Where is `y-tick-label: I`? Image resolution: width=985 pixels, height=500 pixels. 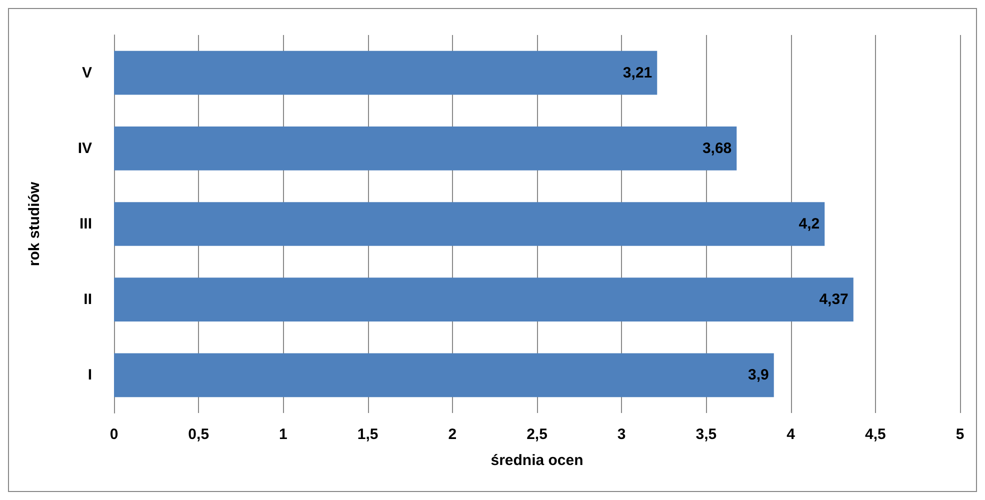 y-tick-label: I is located at coordinates (90, 375).